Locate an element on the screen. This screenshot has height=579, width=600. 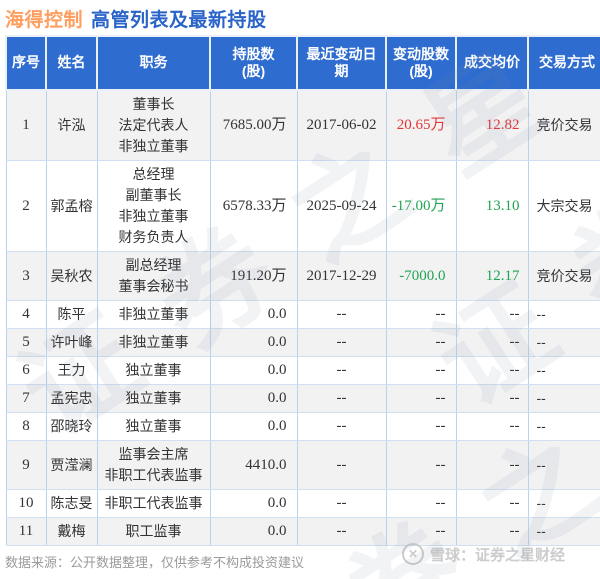
row-number: 10 is located at coordinates (26, 503).